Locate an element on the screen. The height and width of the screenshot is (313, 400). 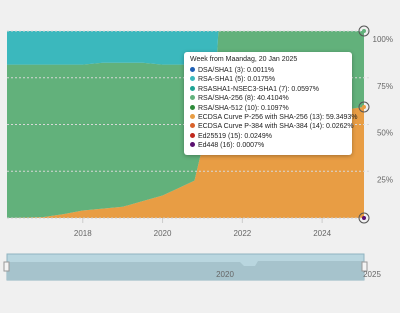
y-tick-label: 100% is located at coordinates (383, 39).